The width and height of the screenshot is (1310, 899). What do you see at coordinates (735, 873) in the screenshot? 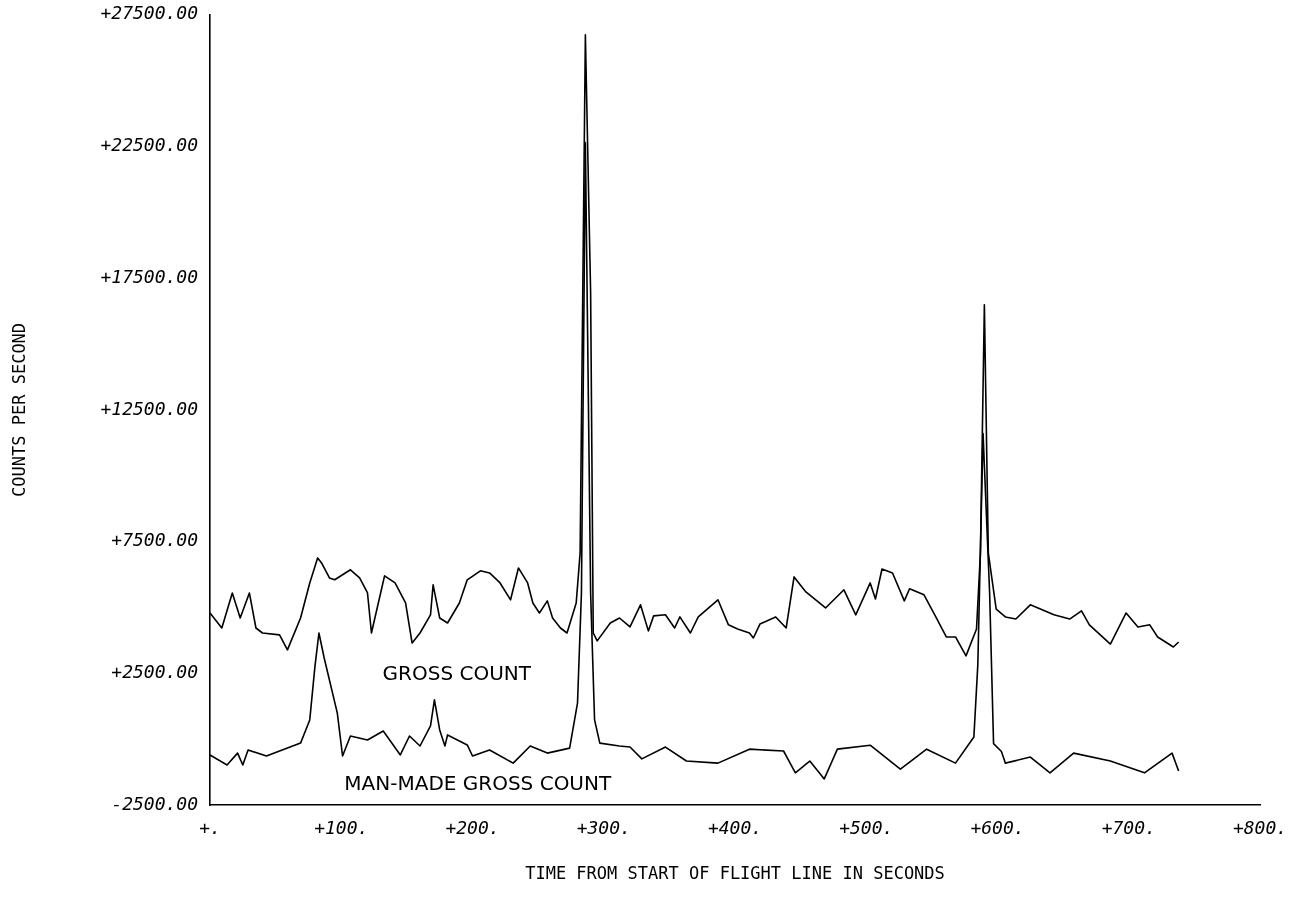
I see `x-axis-title: TIME FROM START OF FLIGHT LINE IN SECONDS` at bounding box center [735, 873].